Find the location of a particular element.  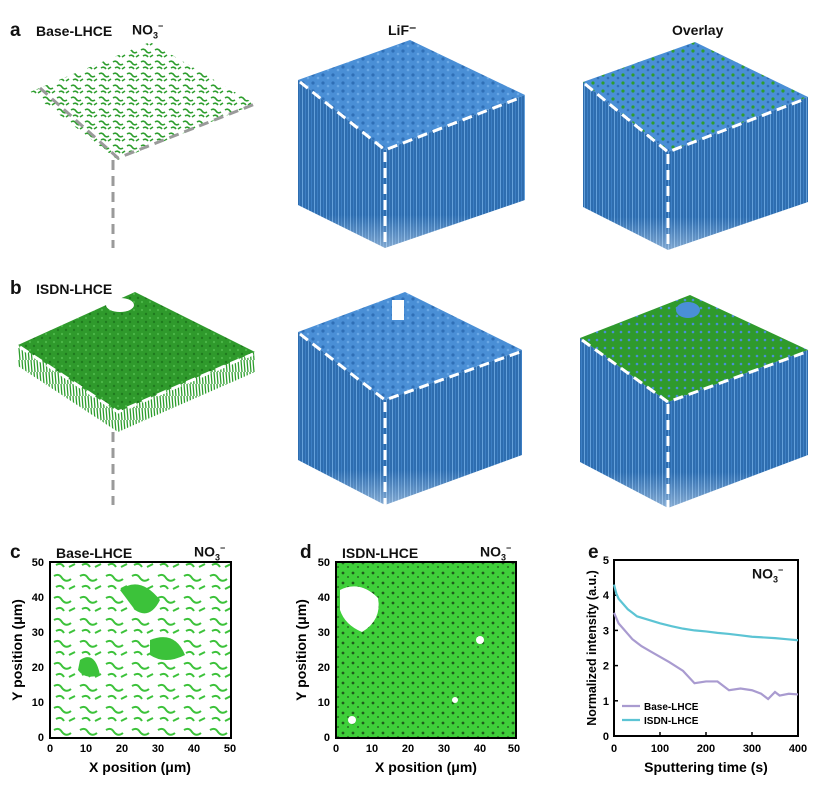

panel-label-b: b is located at coordinates (16, 288).